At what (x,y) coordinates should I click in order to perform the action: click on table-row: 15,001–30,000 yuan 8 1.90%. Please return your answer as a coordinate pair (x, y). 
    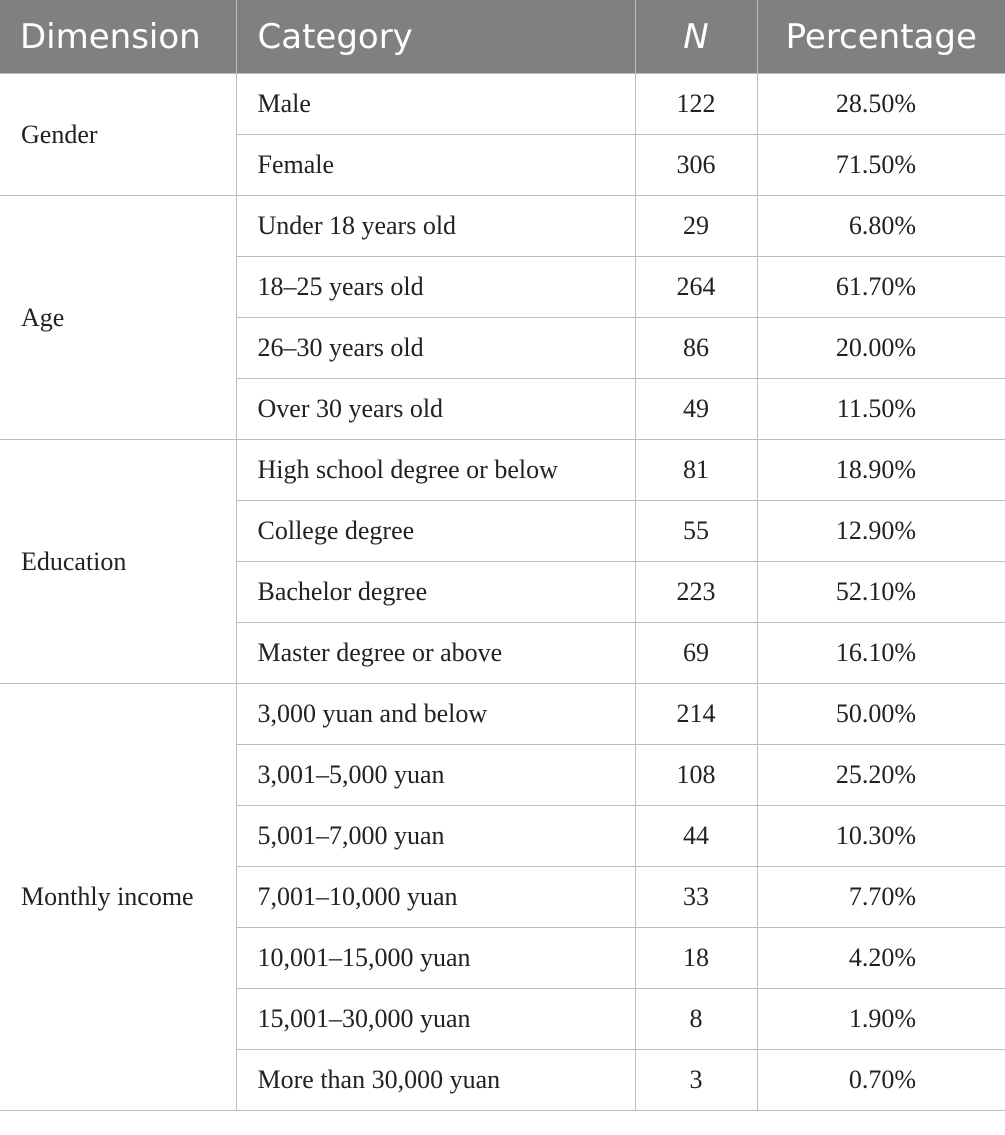
    Looking at the image, I should click on (502, 1019).